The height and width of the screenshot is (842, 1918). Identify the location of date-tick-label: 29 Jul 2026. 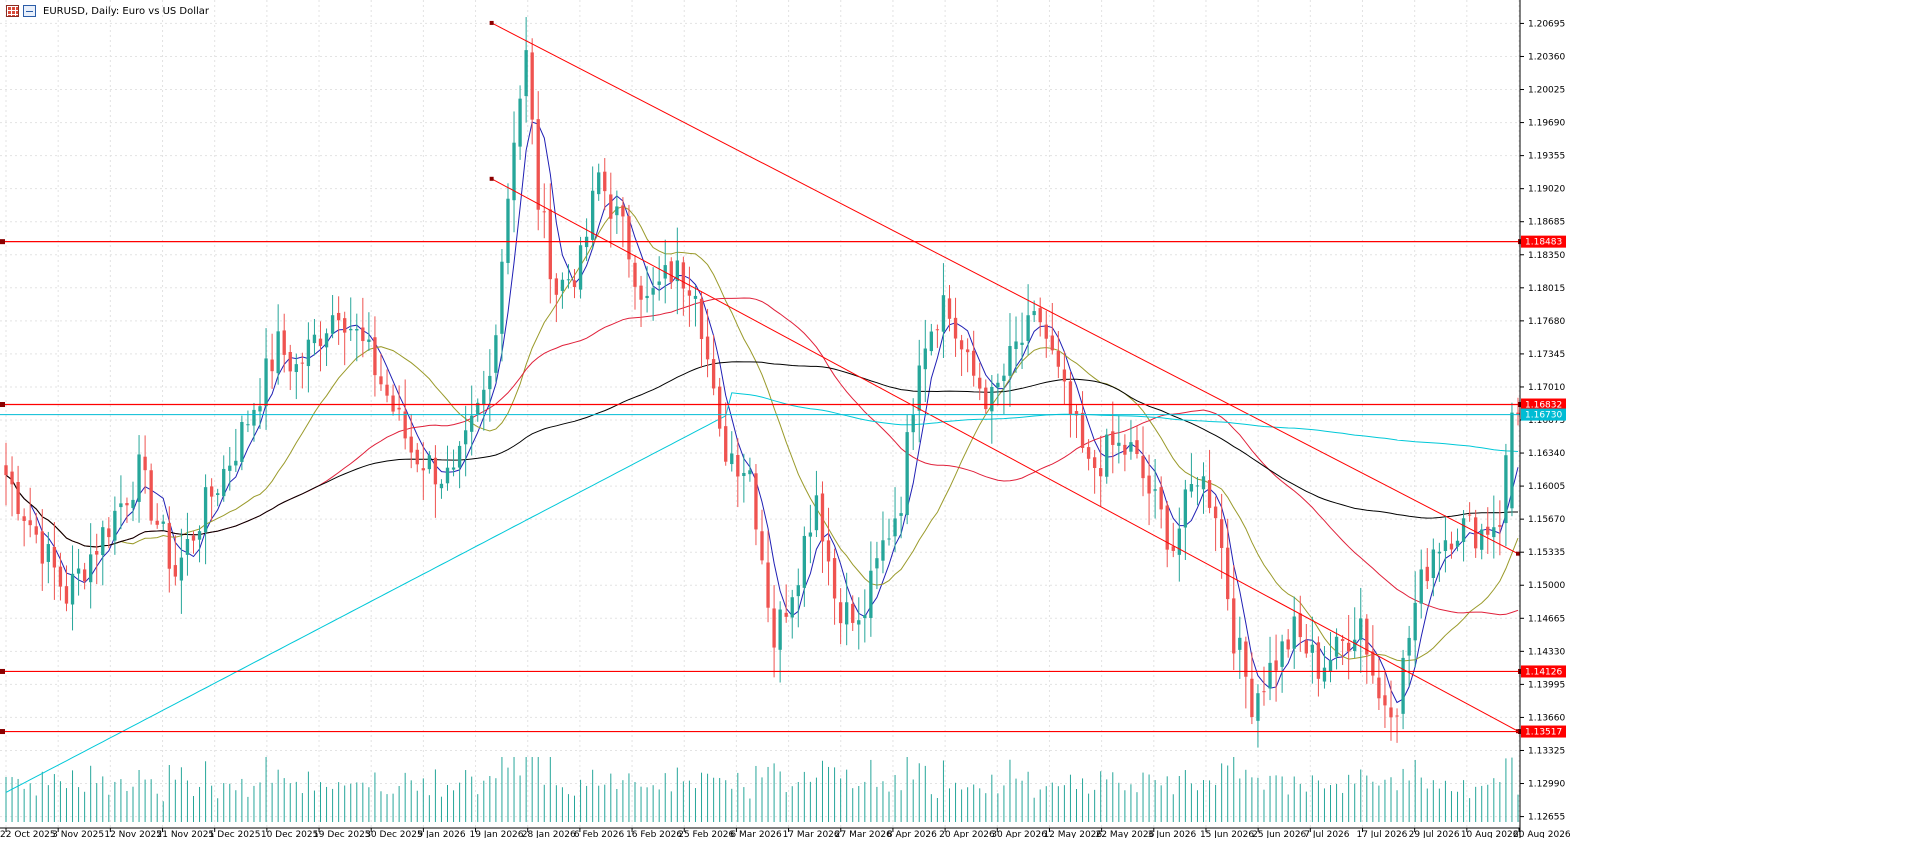
(1434, 834).